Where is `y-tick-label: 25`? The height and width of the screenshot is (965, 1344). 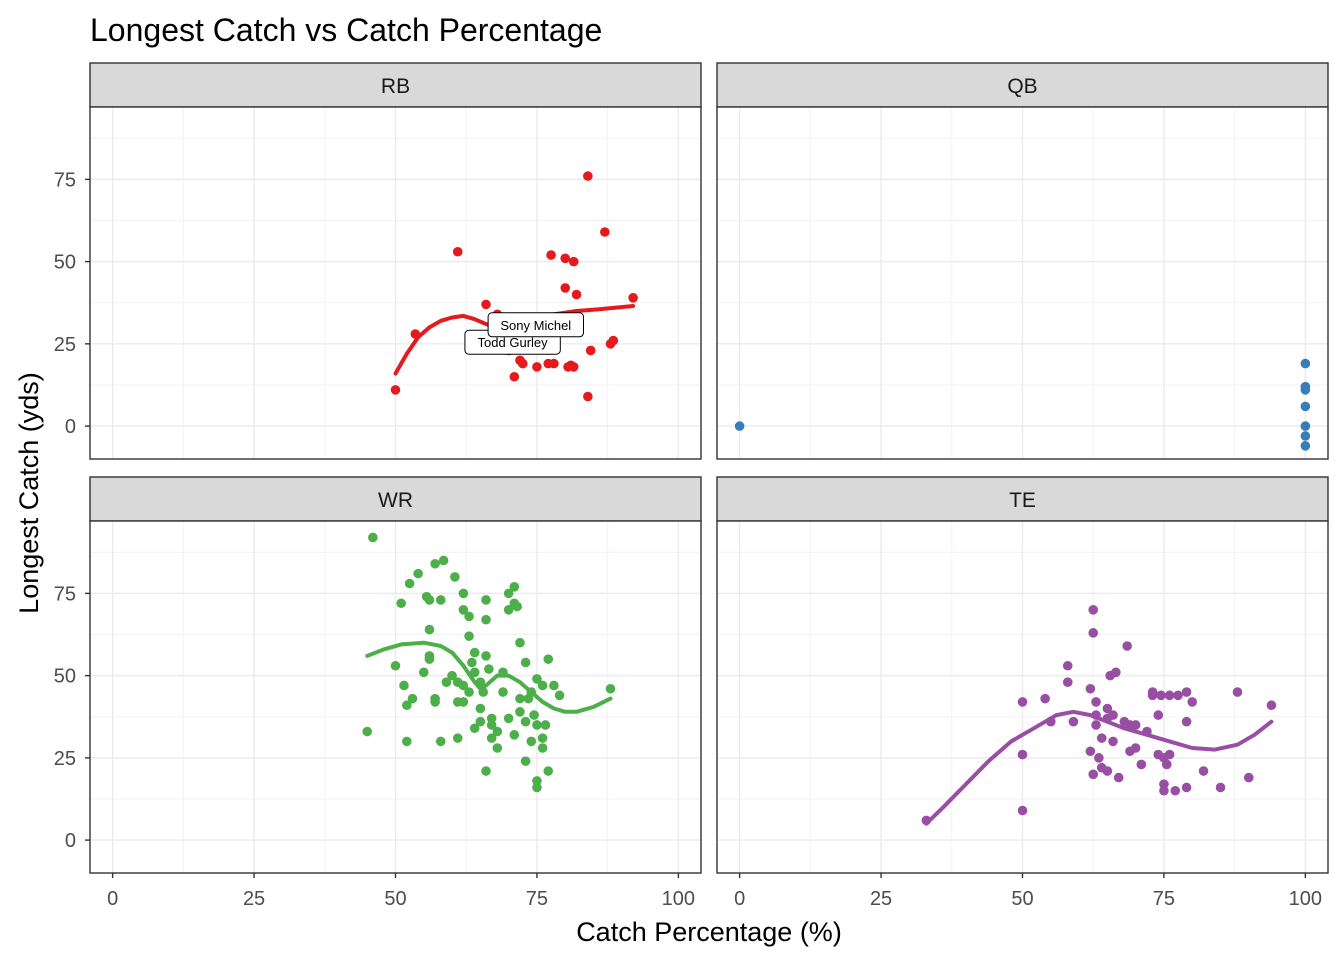 y-tick-label: 25 is located at coordinates (65, 345).